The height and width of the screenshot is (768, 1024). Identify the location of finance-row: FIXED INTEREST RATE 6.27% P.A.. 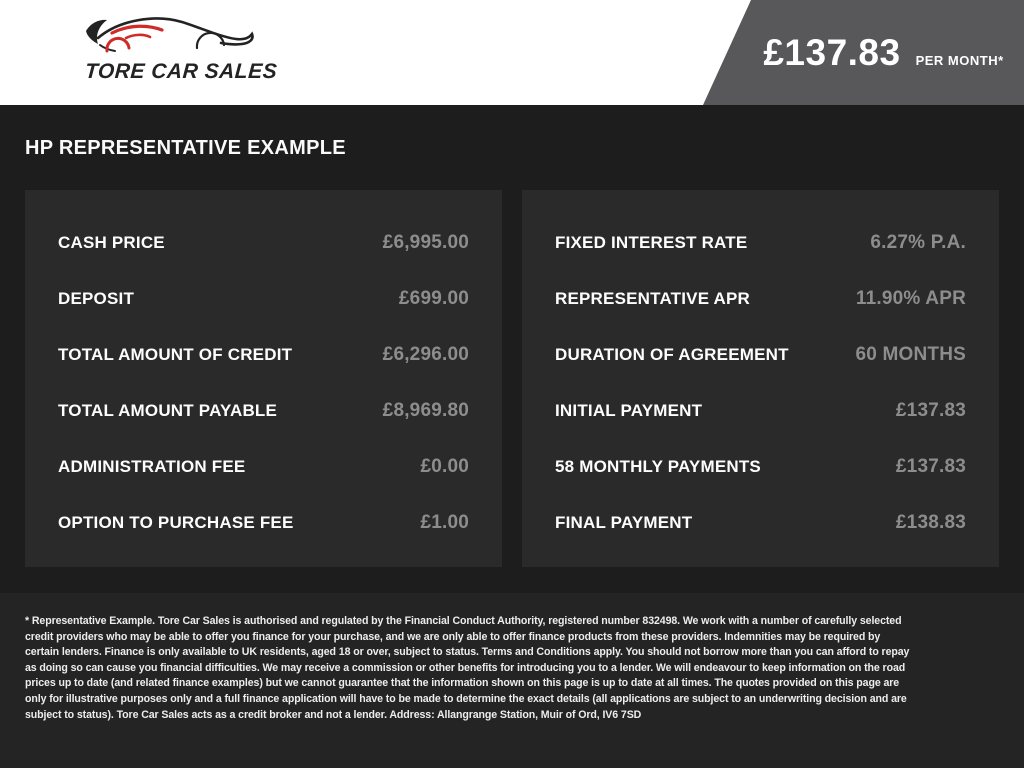
(760, 243).